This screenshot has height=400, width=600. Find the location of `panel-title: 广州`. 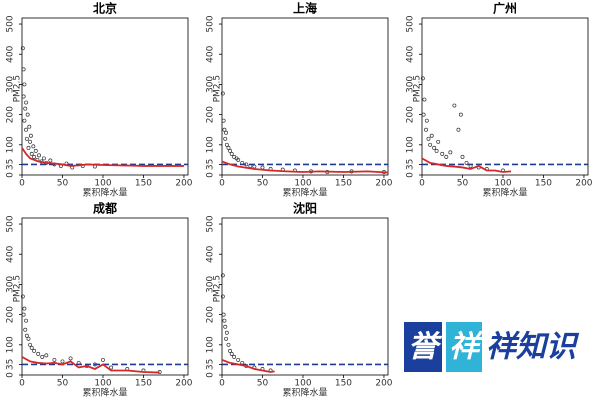

panel-title: 广州 is located at coordinates (505, 8).